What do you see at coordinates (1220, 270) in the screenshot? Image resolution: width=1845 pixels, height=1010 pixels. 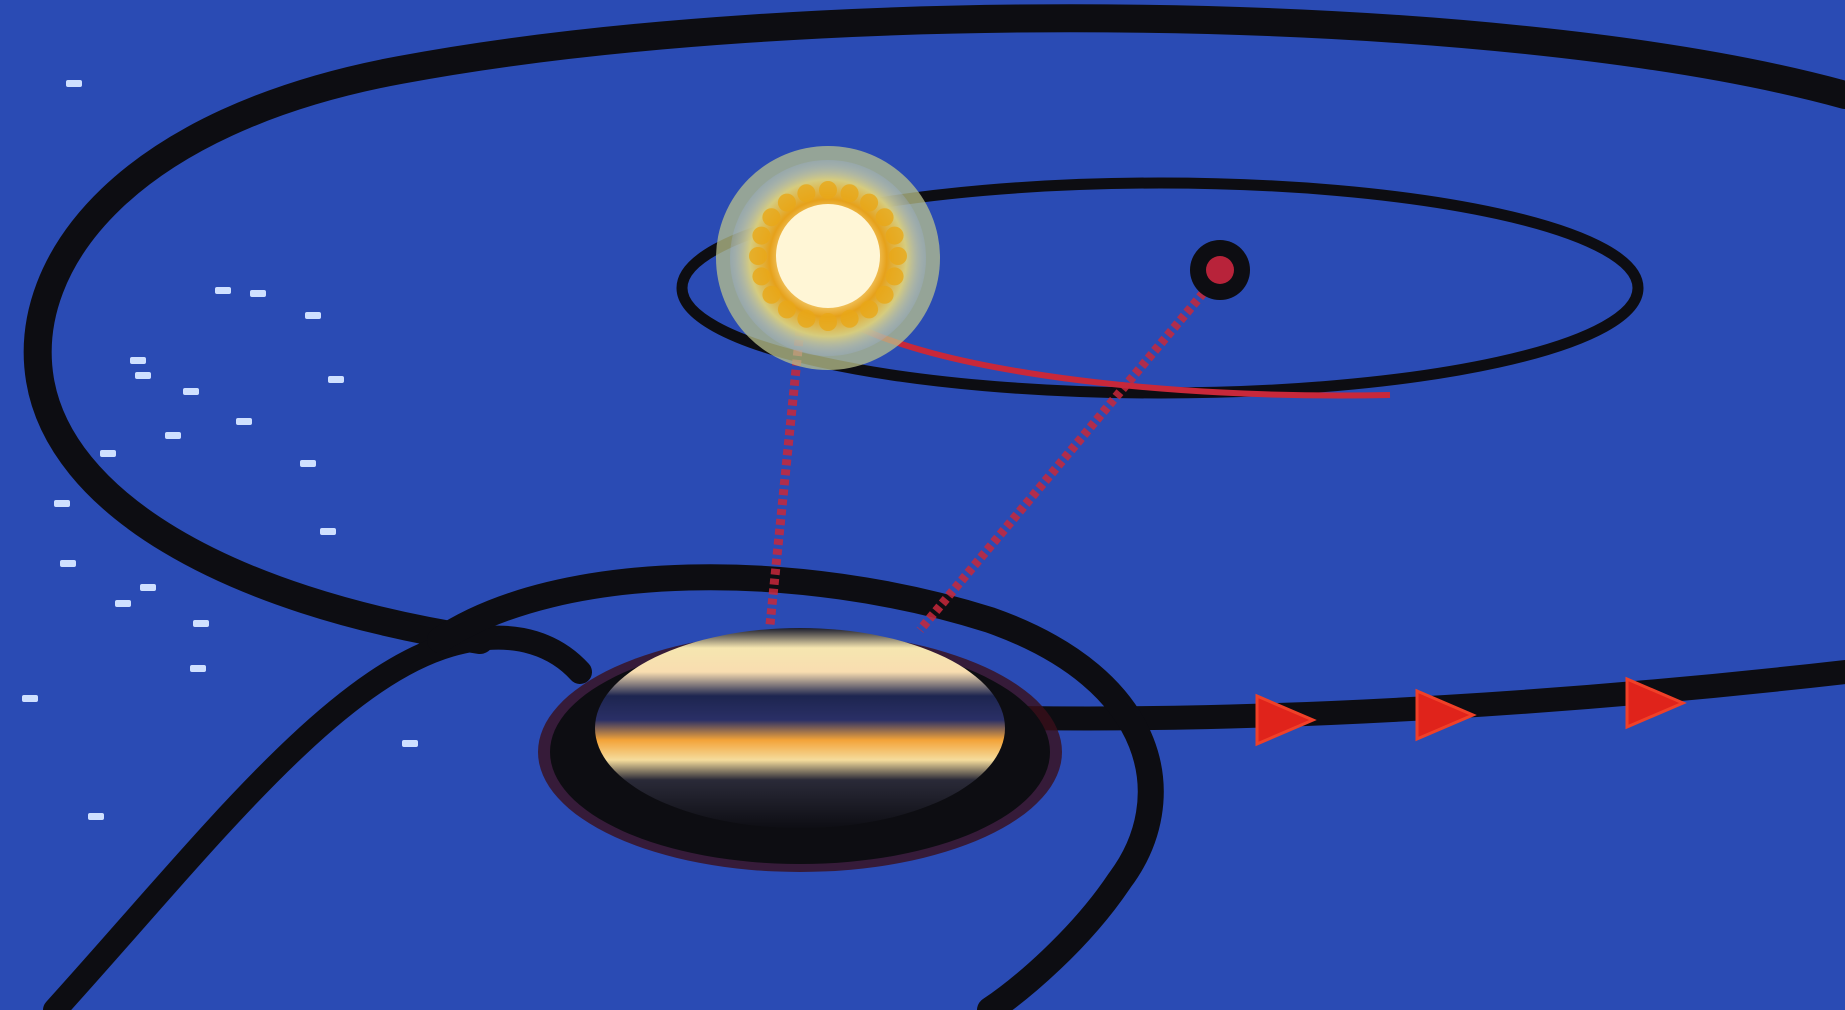 I see `small-planet-icon` at bounding box center [1220, 270].